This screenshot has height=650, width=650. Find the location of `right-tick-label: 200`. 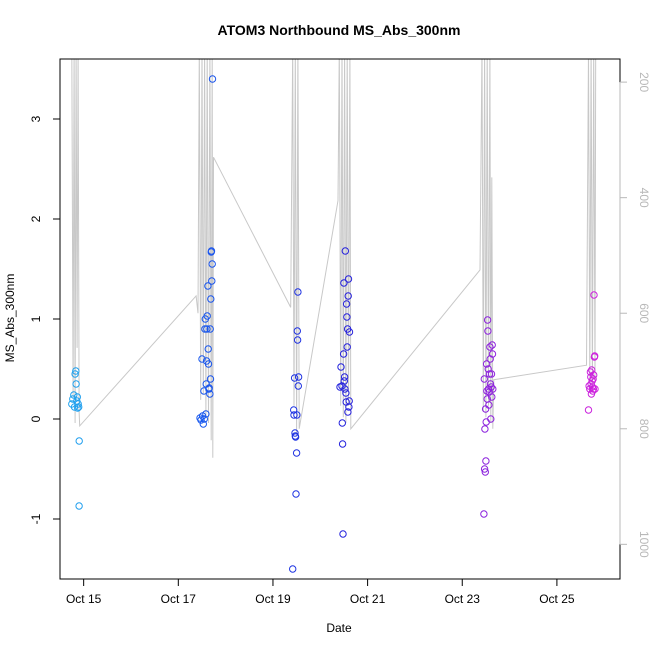

right-tick-label: 200 is located at coordinates (643, 82).